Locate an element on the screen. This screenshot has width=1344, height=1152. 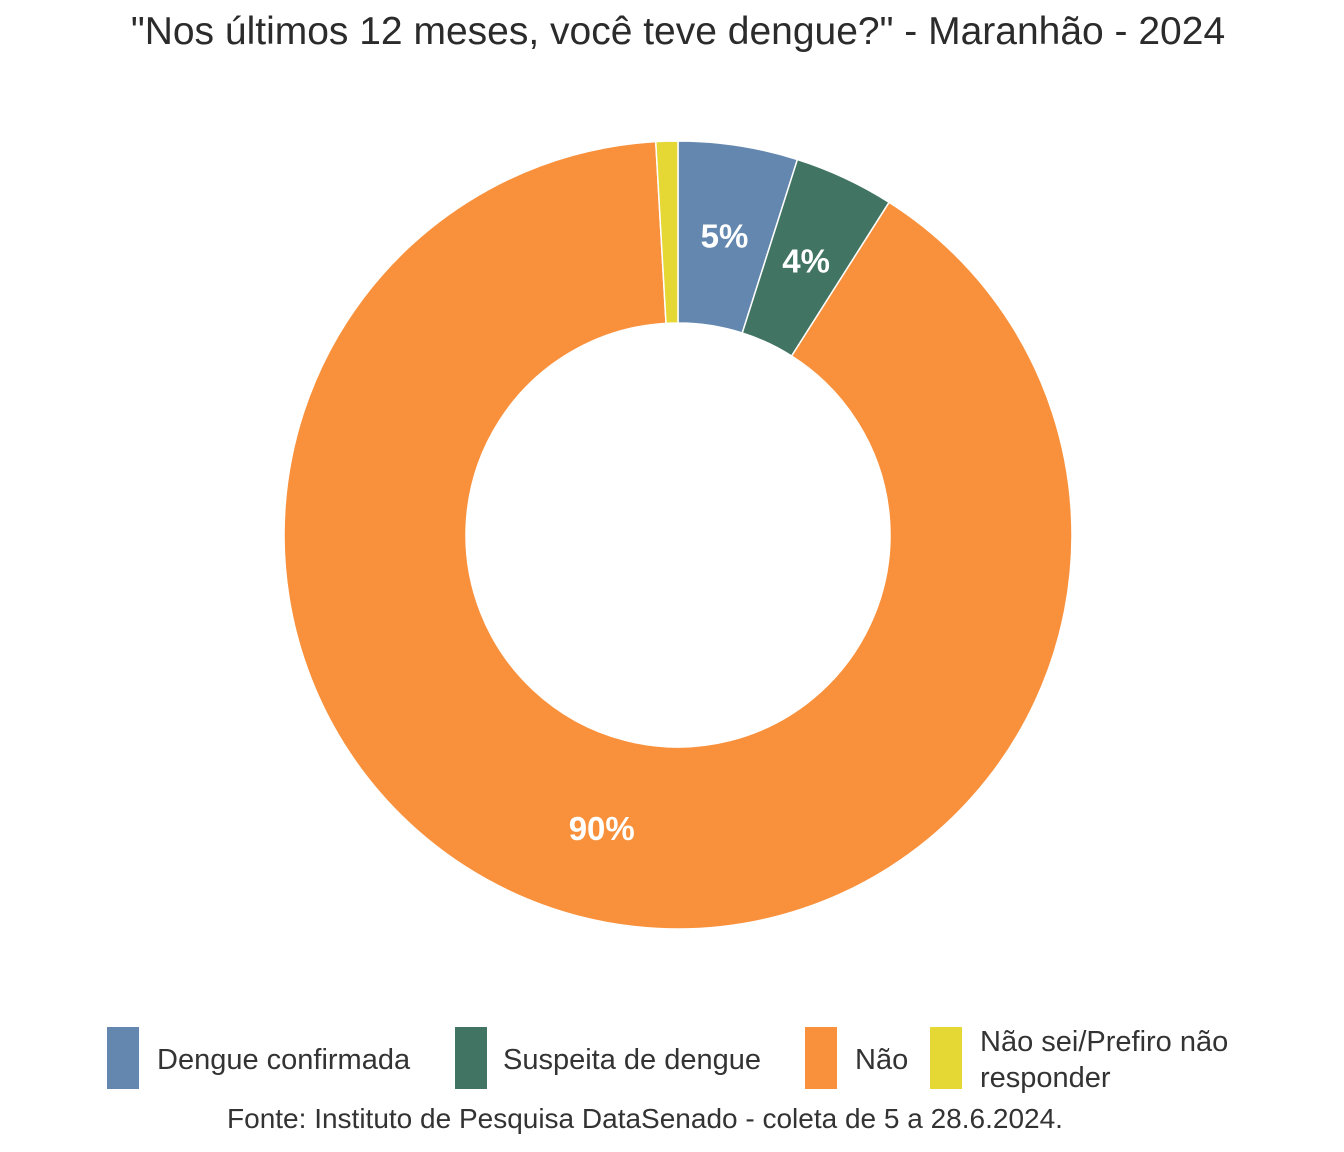
legend-swatch-dengue-confirmada is located at coordinates (123, 1058).